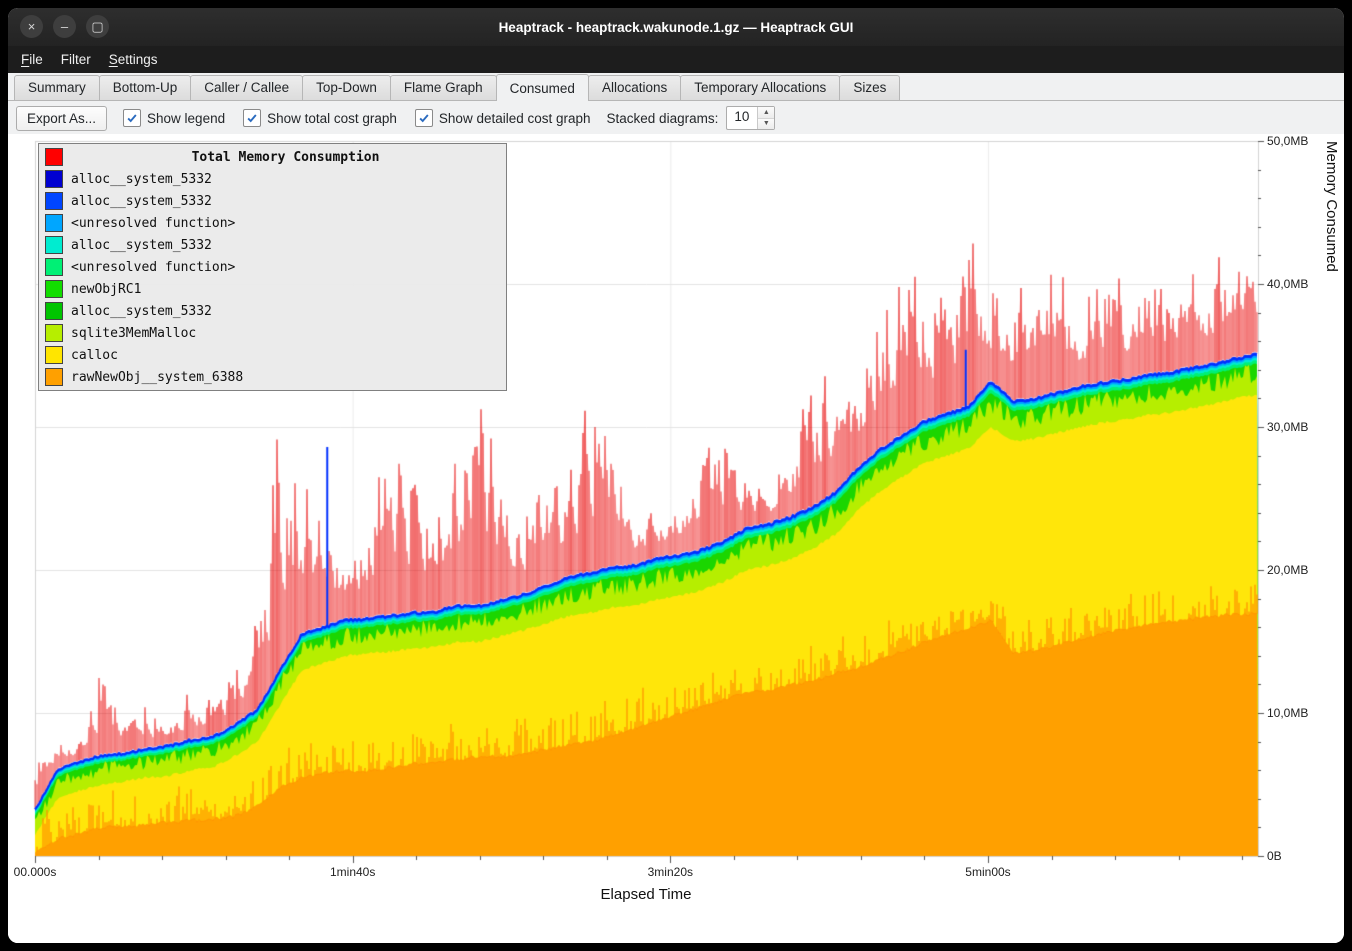 The image size is (1352, 951). What do you see at coordinates (94, 355) in the screenshot?
I see `legend-label: calloc` at bounding box center [94, 355].